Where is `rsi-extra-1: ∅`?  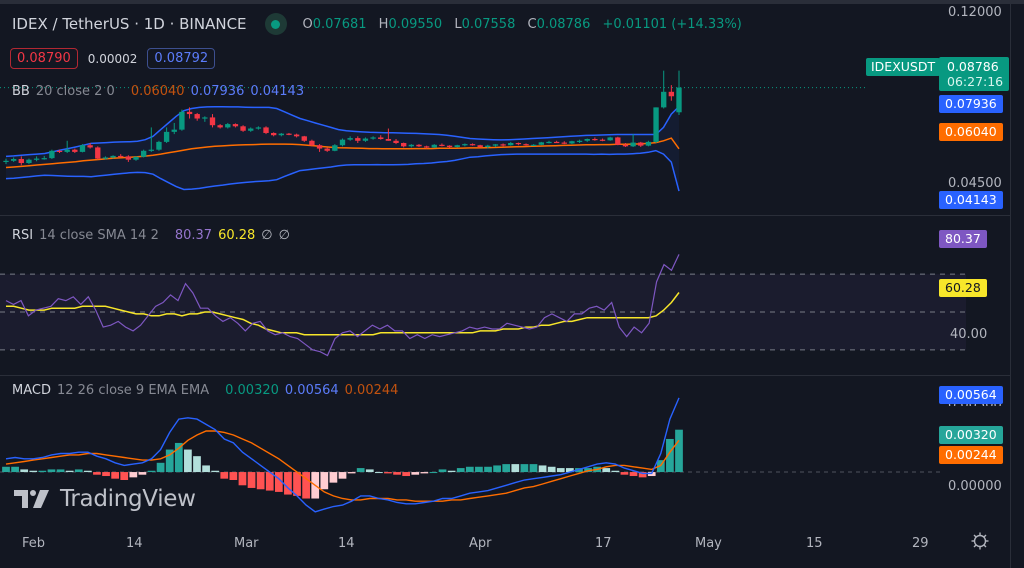 rsi-extra-1: ∅ is located at coordinates (267, 235).